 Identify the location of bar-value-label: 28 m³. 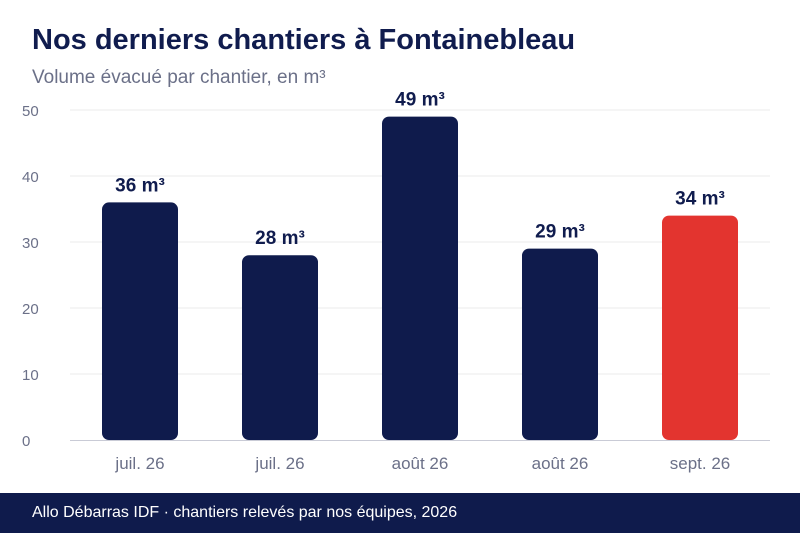
(280, 238).